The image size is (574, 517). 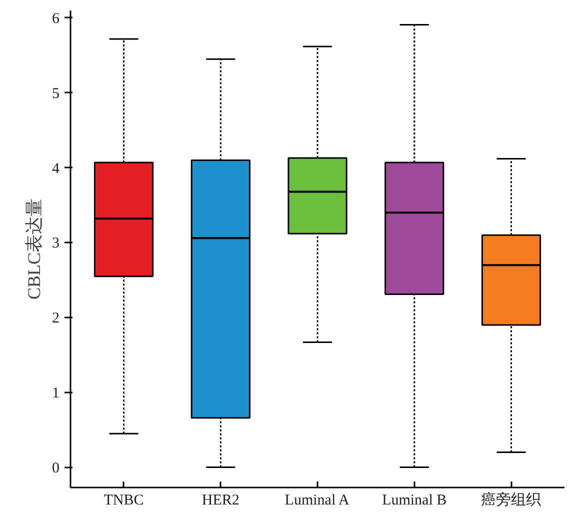 I want to click on y-tick-label: 6, so click(x=56, y=18).